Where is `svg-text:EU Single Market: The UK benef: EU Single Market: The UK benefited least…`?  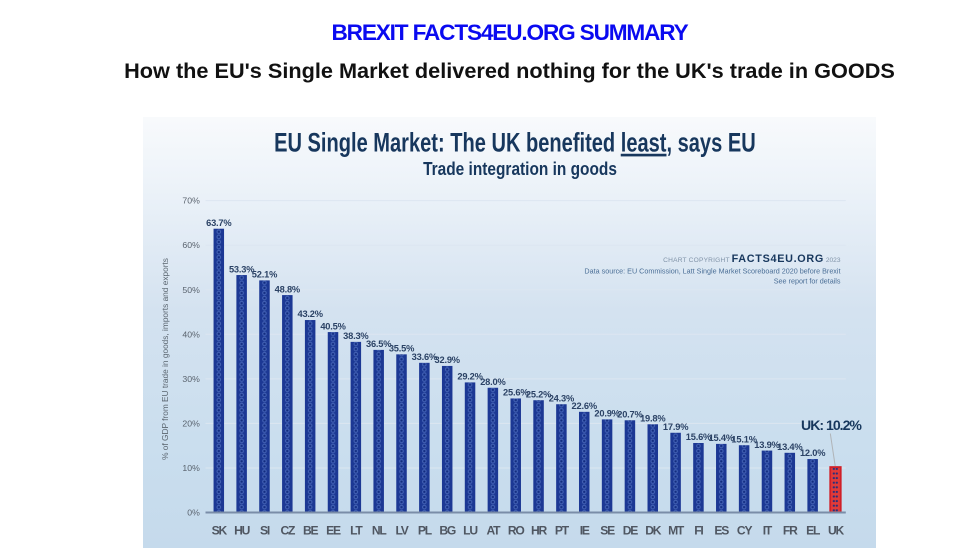
svg-text:EU Single Market: The UK benef: EU Single Market: The UK benefited least… is located at coordinates (515, 142).